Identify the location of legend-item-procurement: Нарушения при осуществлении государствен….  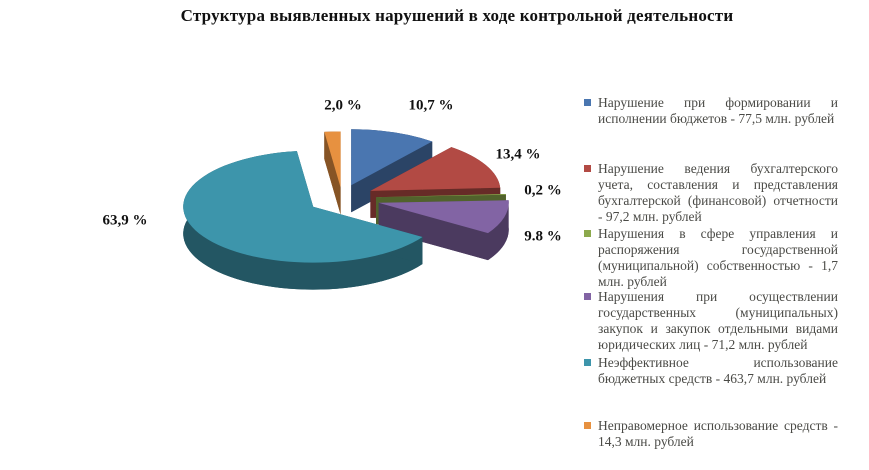
(715, 321).